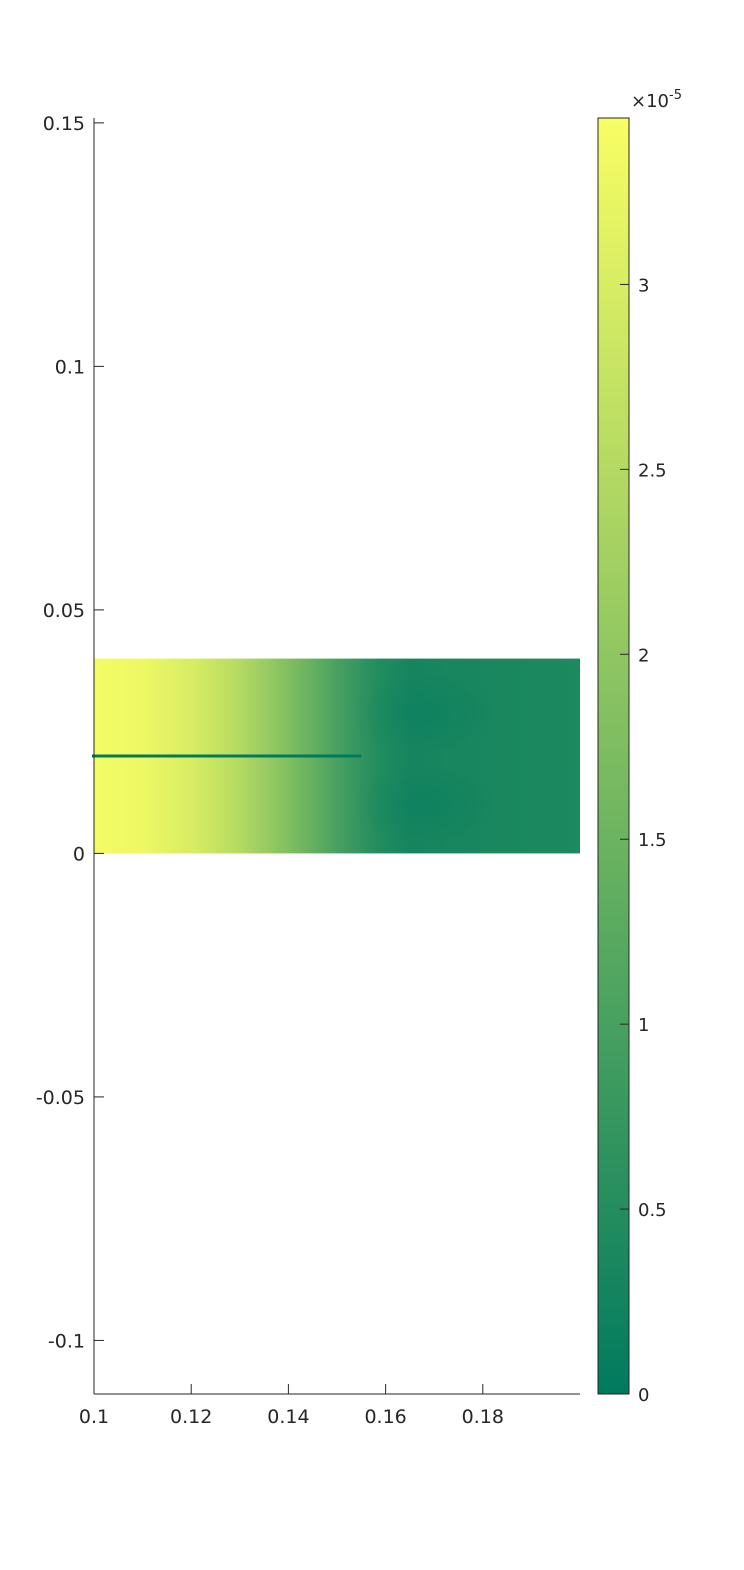 The image size is (744, 1570). Describe the element at coordinates (483, 1417) in the screenshot. I see `x-tick-label: 0.18` at that location.